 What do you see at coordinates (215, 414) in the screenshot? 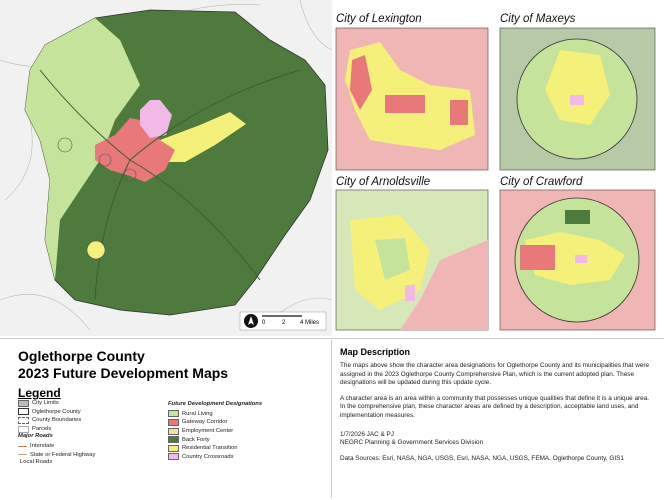
I see `legend-item: Rural Living` at bounding box center [215, 414].